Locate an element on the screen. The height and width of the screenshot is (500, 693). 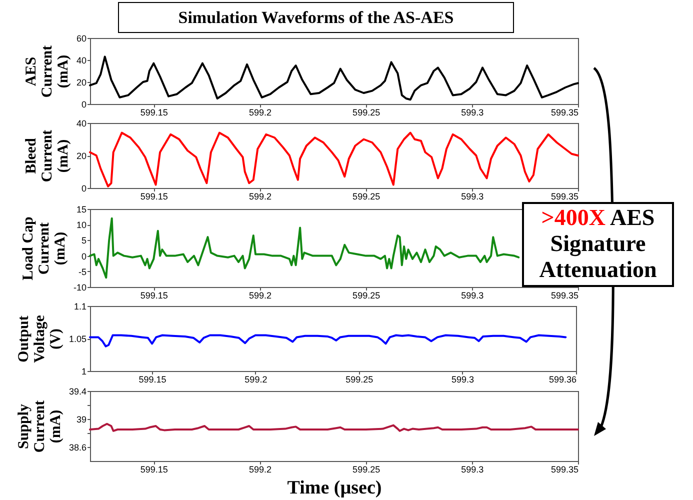
y-tick-label: 15 is located at coordinates (81, 209).